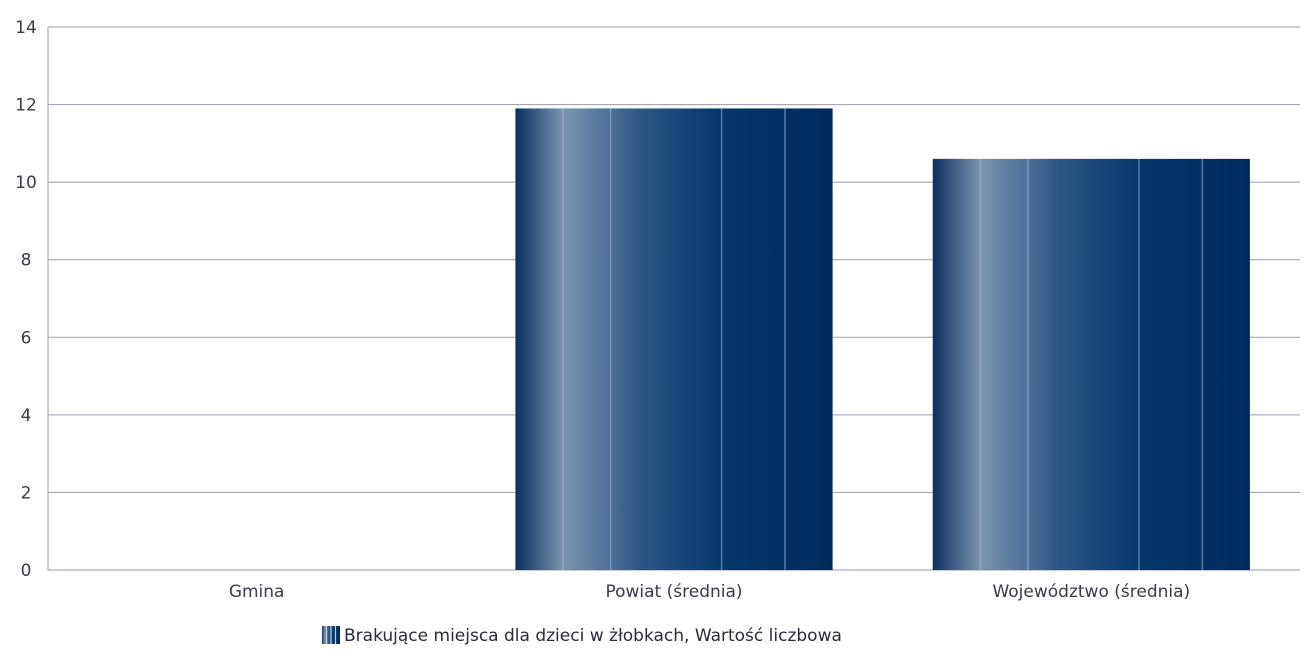 The width and height of the screenshot is (1308, 649). Describe the element at coordinates (1091, 592) in the screenshot. I see `x-category-label: Województwo (średnia)` at that location.